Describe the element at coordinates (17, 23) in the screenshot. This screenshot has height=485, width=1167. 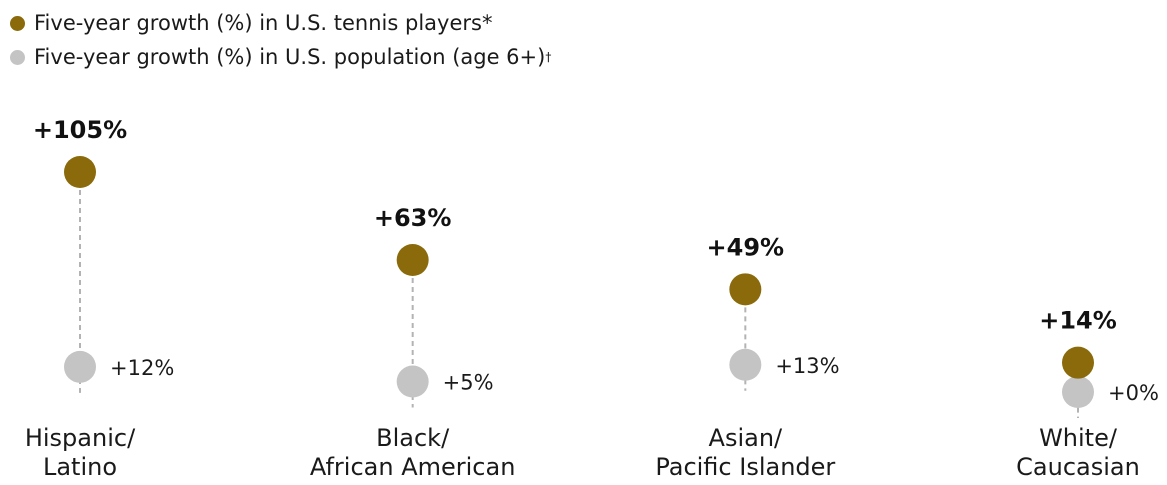
I see `legend-swatch-players` at that location.